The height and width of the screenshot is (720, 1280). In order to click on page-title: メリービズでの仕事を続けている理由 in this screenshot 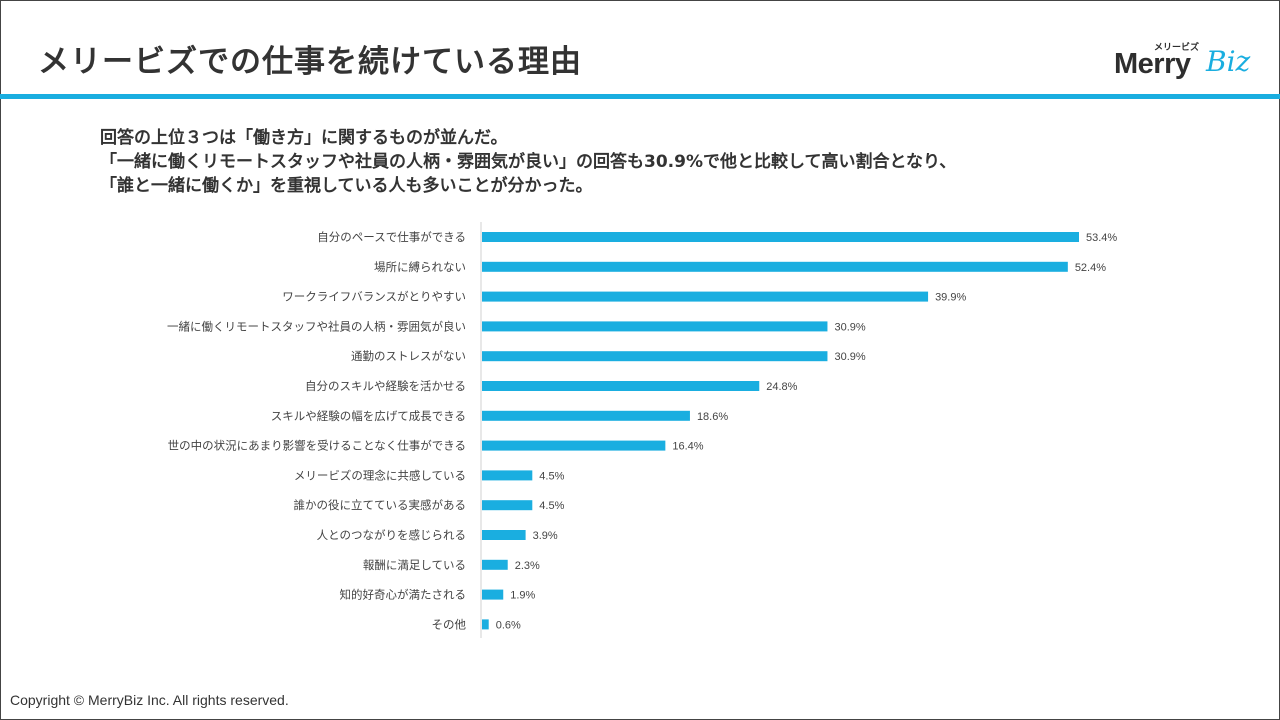, I will do `click(310, 62)`.